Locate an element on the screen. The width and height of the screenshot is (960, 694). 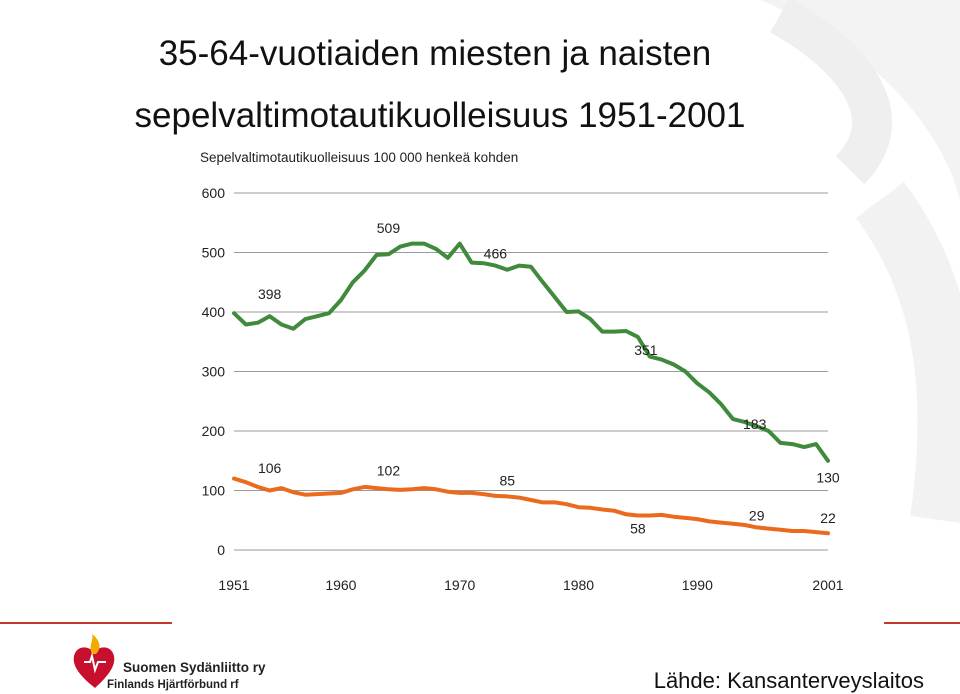
heart-logo-icon is located at coordinates (94, 661).